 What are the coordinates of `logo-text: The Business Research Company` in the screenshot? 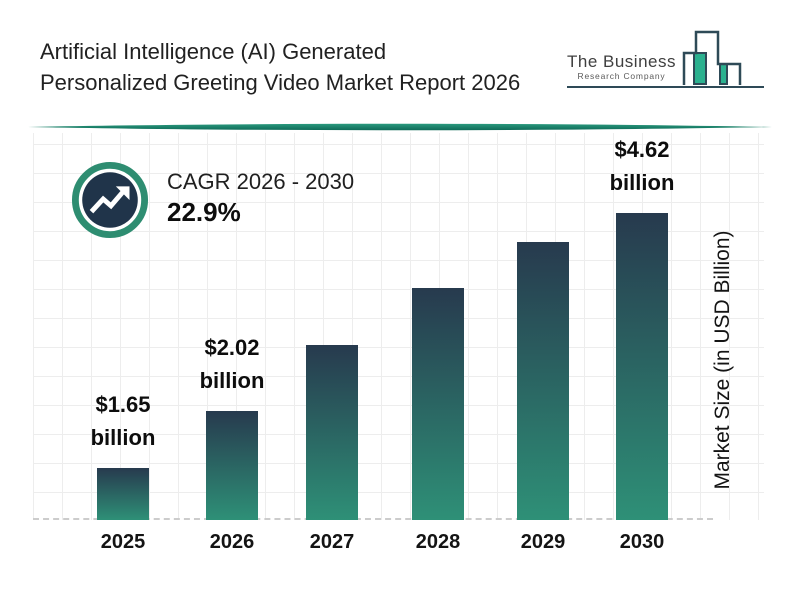 It's located at (622, 69).